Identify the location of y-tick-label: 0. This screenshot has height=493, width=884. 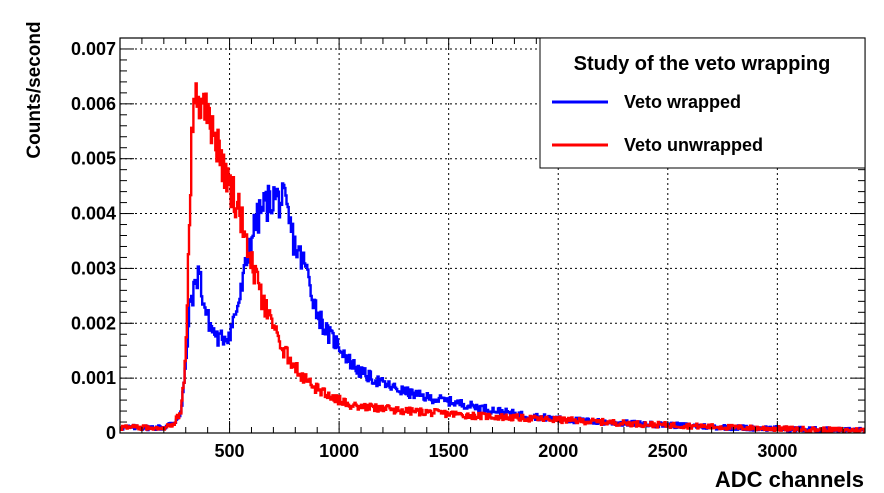
(111, 433).